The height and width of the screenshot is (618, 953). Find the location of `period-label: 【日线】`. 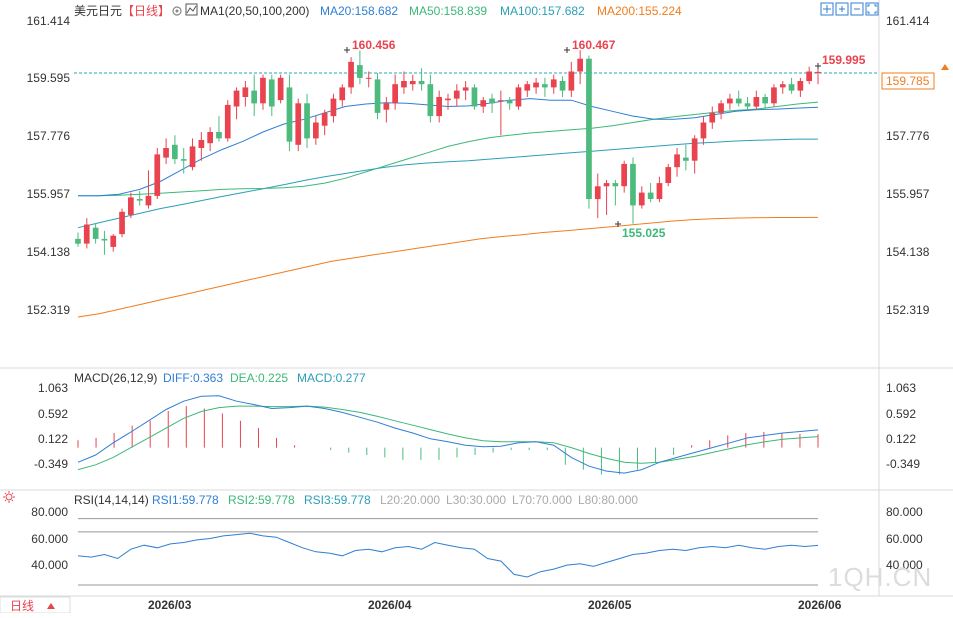

period-label: 【日线】 is located at coordinates (146, 11).